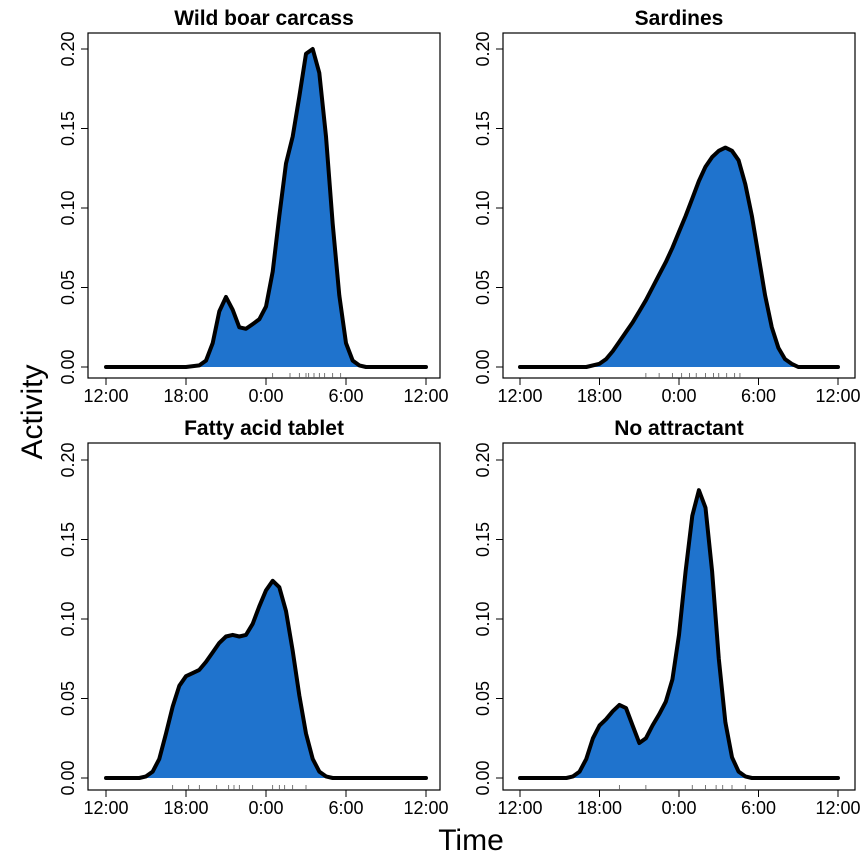 This screenshot has width=866, height=860. I want to click on panel-title: Sardines, so click(679, 18).